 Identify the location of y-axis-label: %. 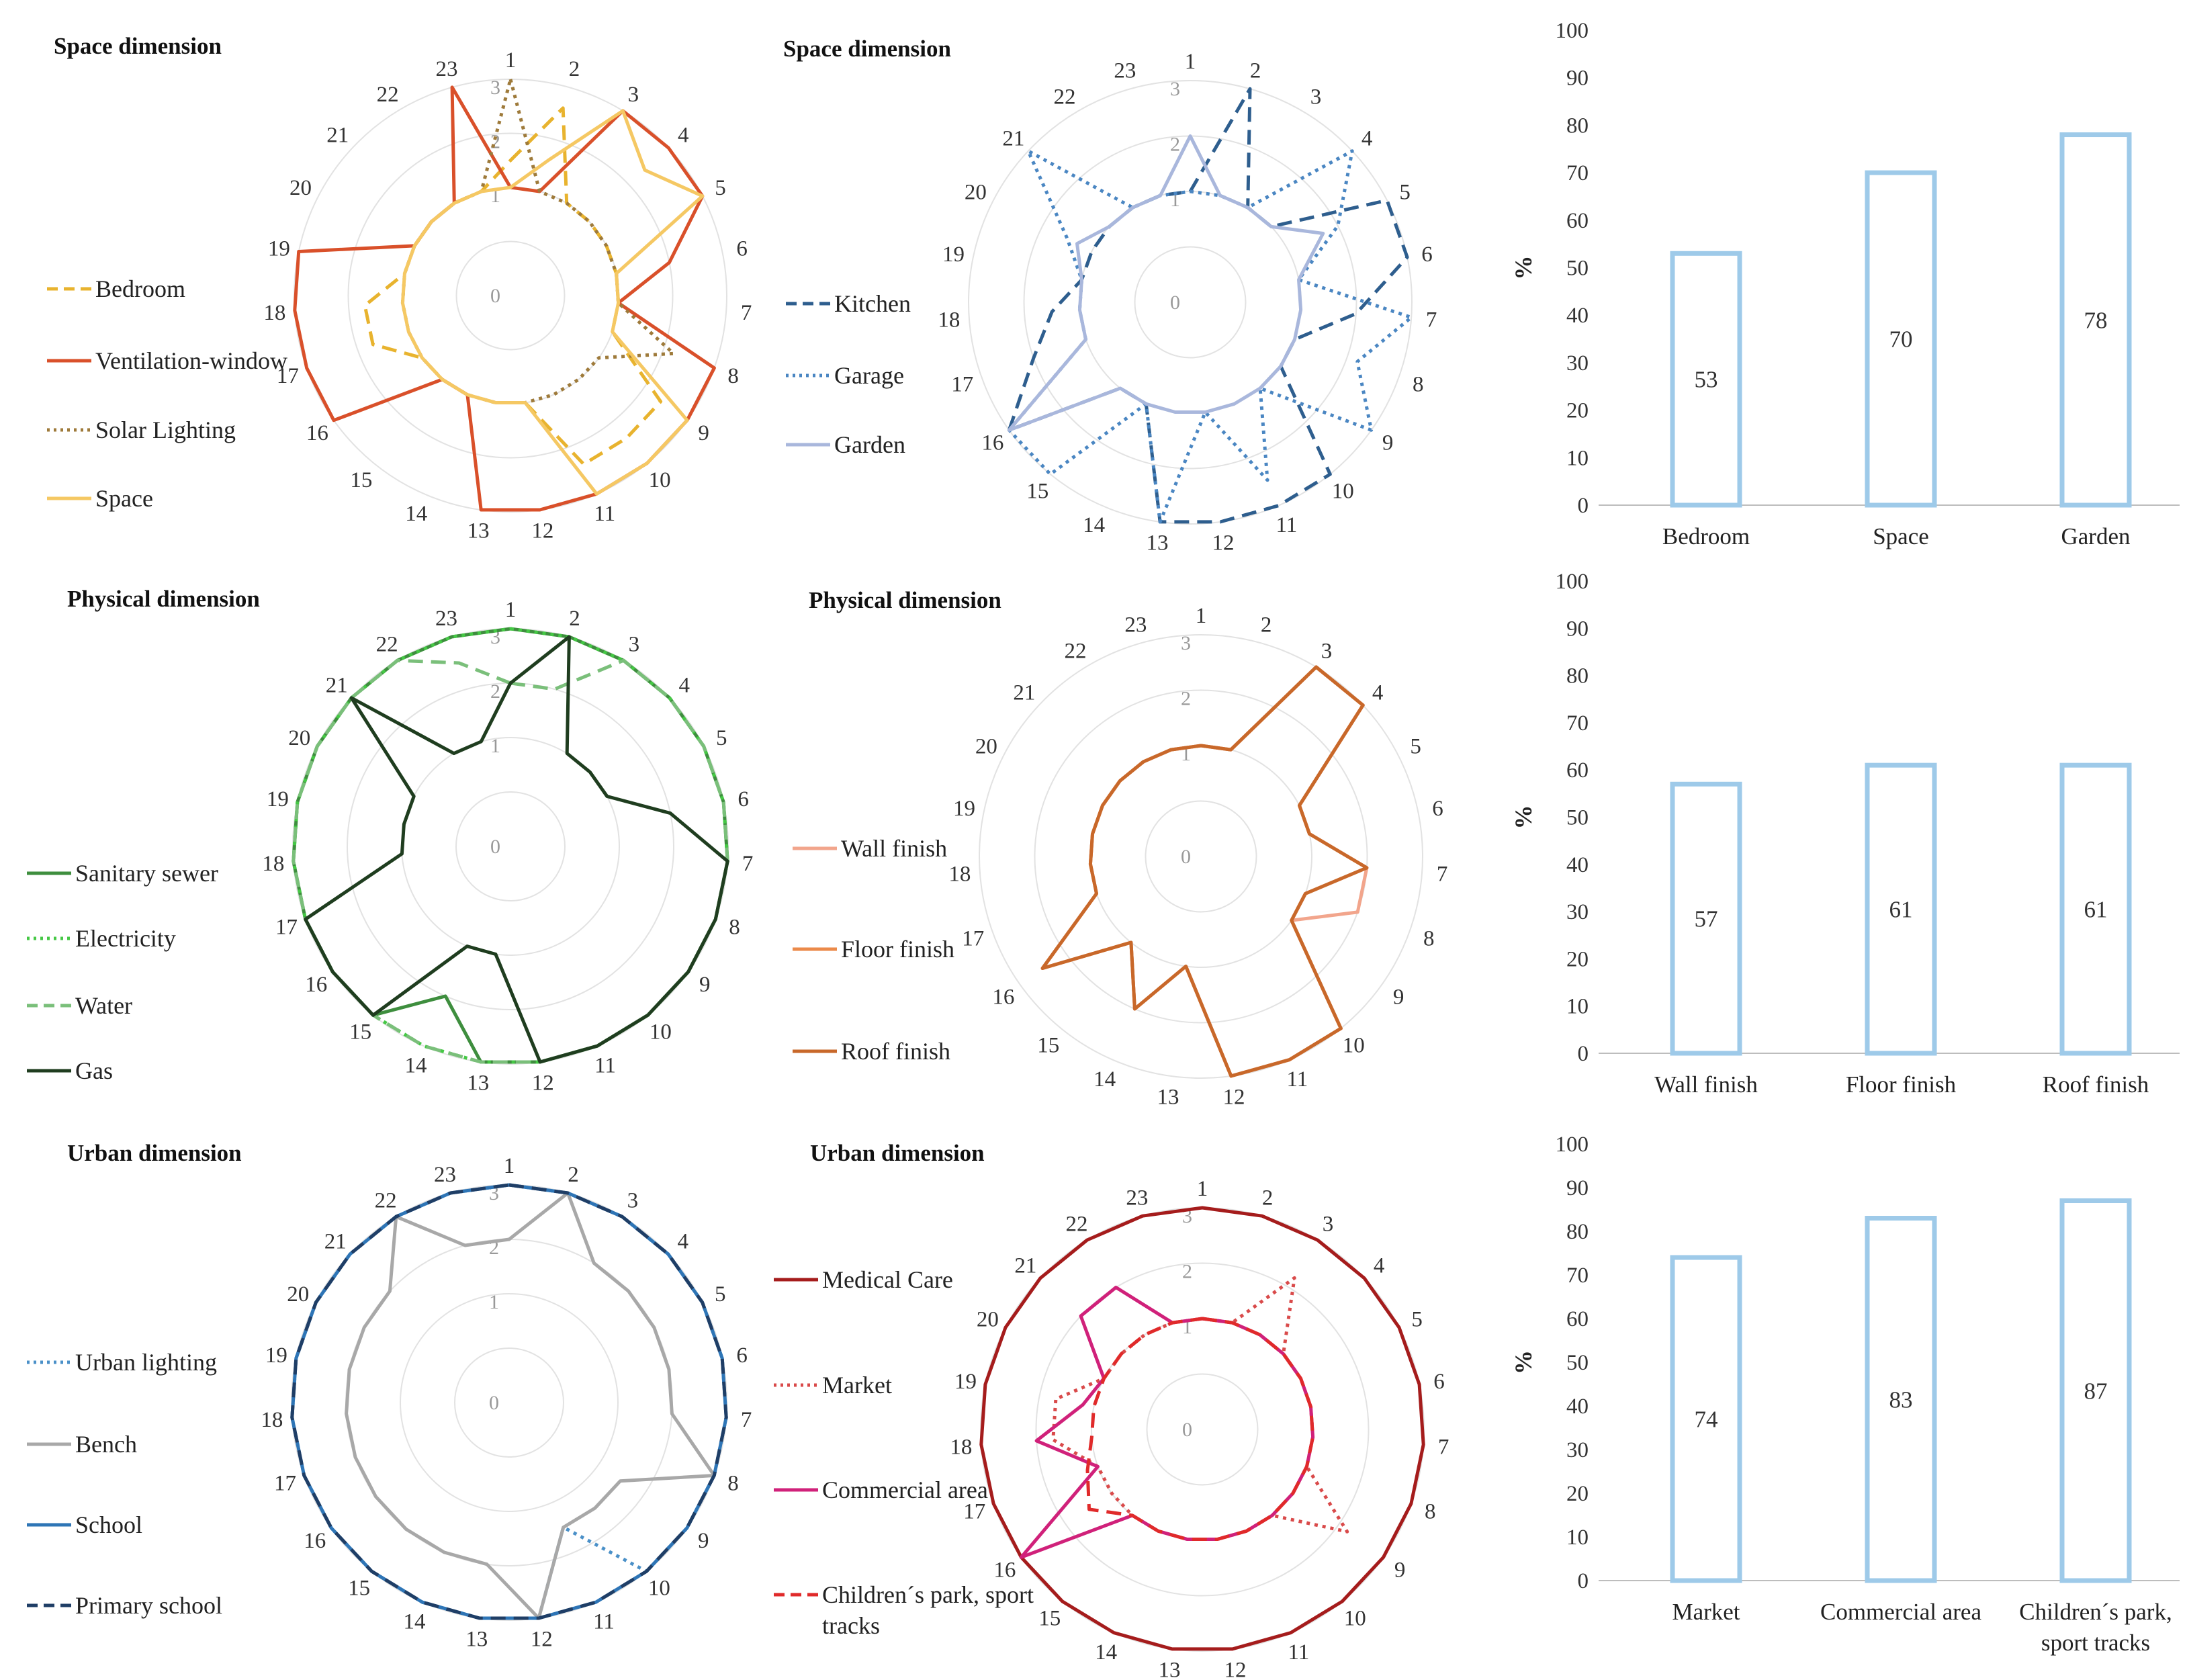
(1523, 817).